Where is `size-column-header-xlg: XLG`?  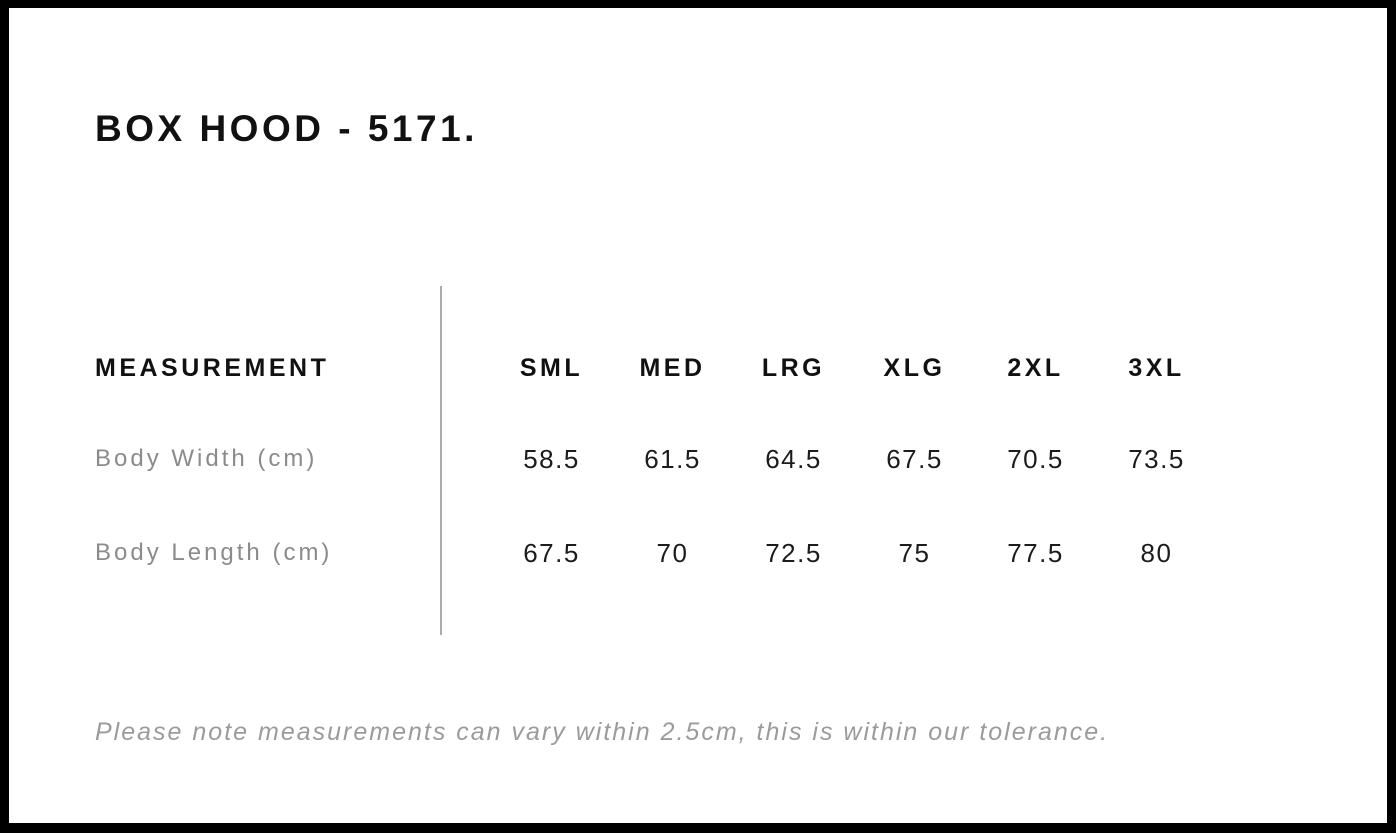
size-column-header-xlg: XLG is located at coordinates (914, 367).